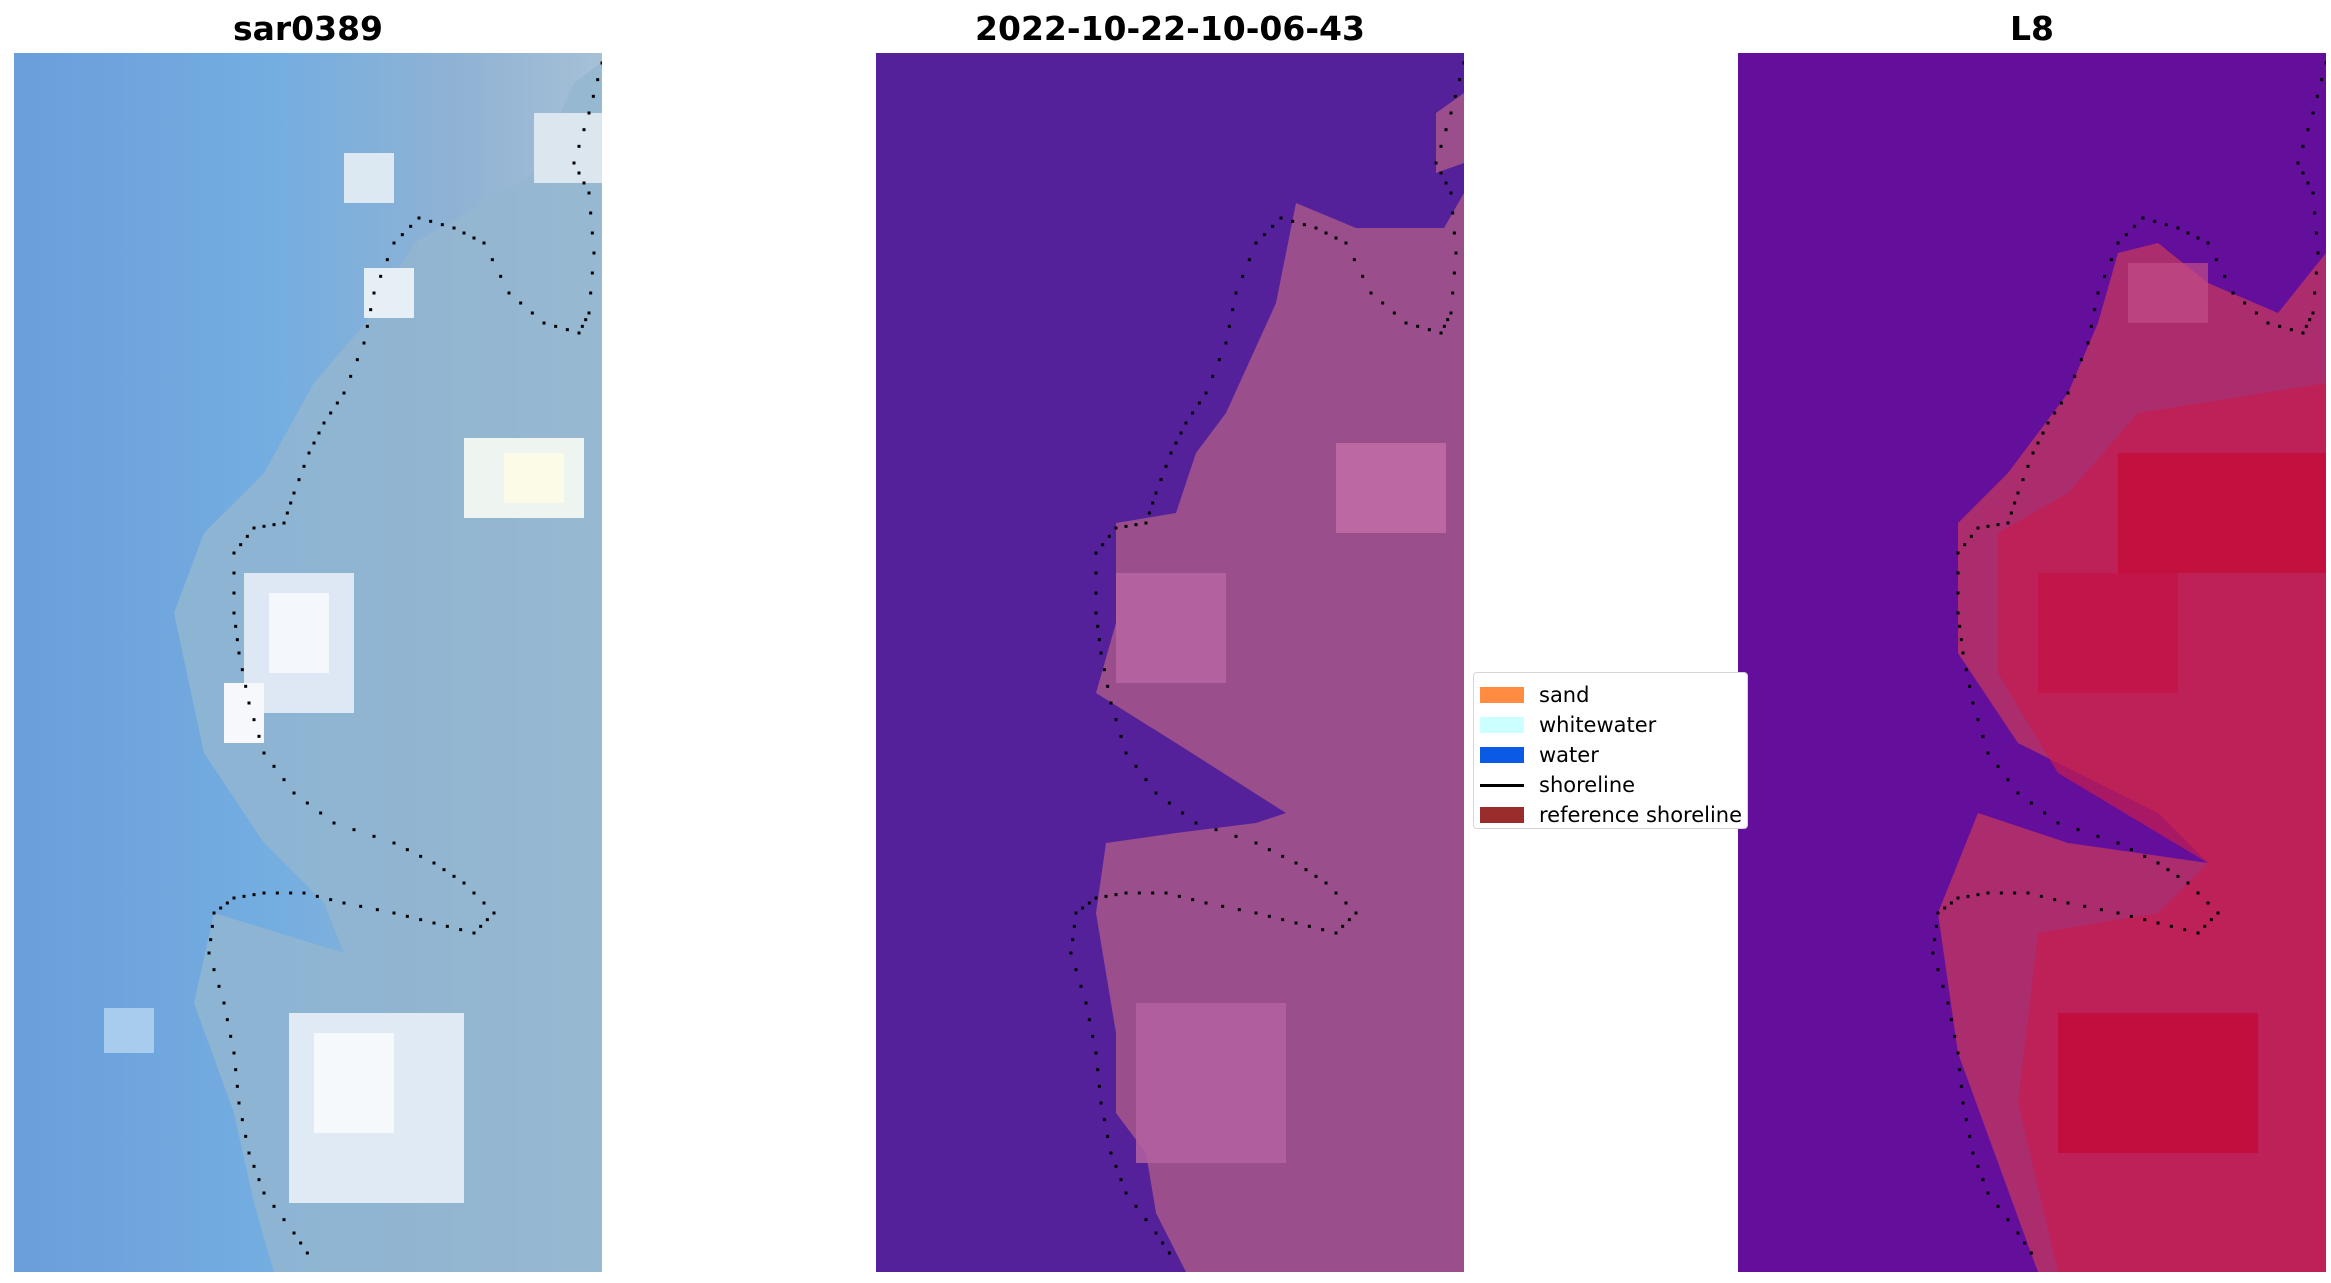  I want to click on reference-shoreline-swatch-icon, so click(1502, 815).